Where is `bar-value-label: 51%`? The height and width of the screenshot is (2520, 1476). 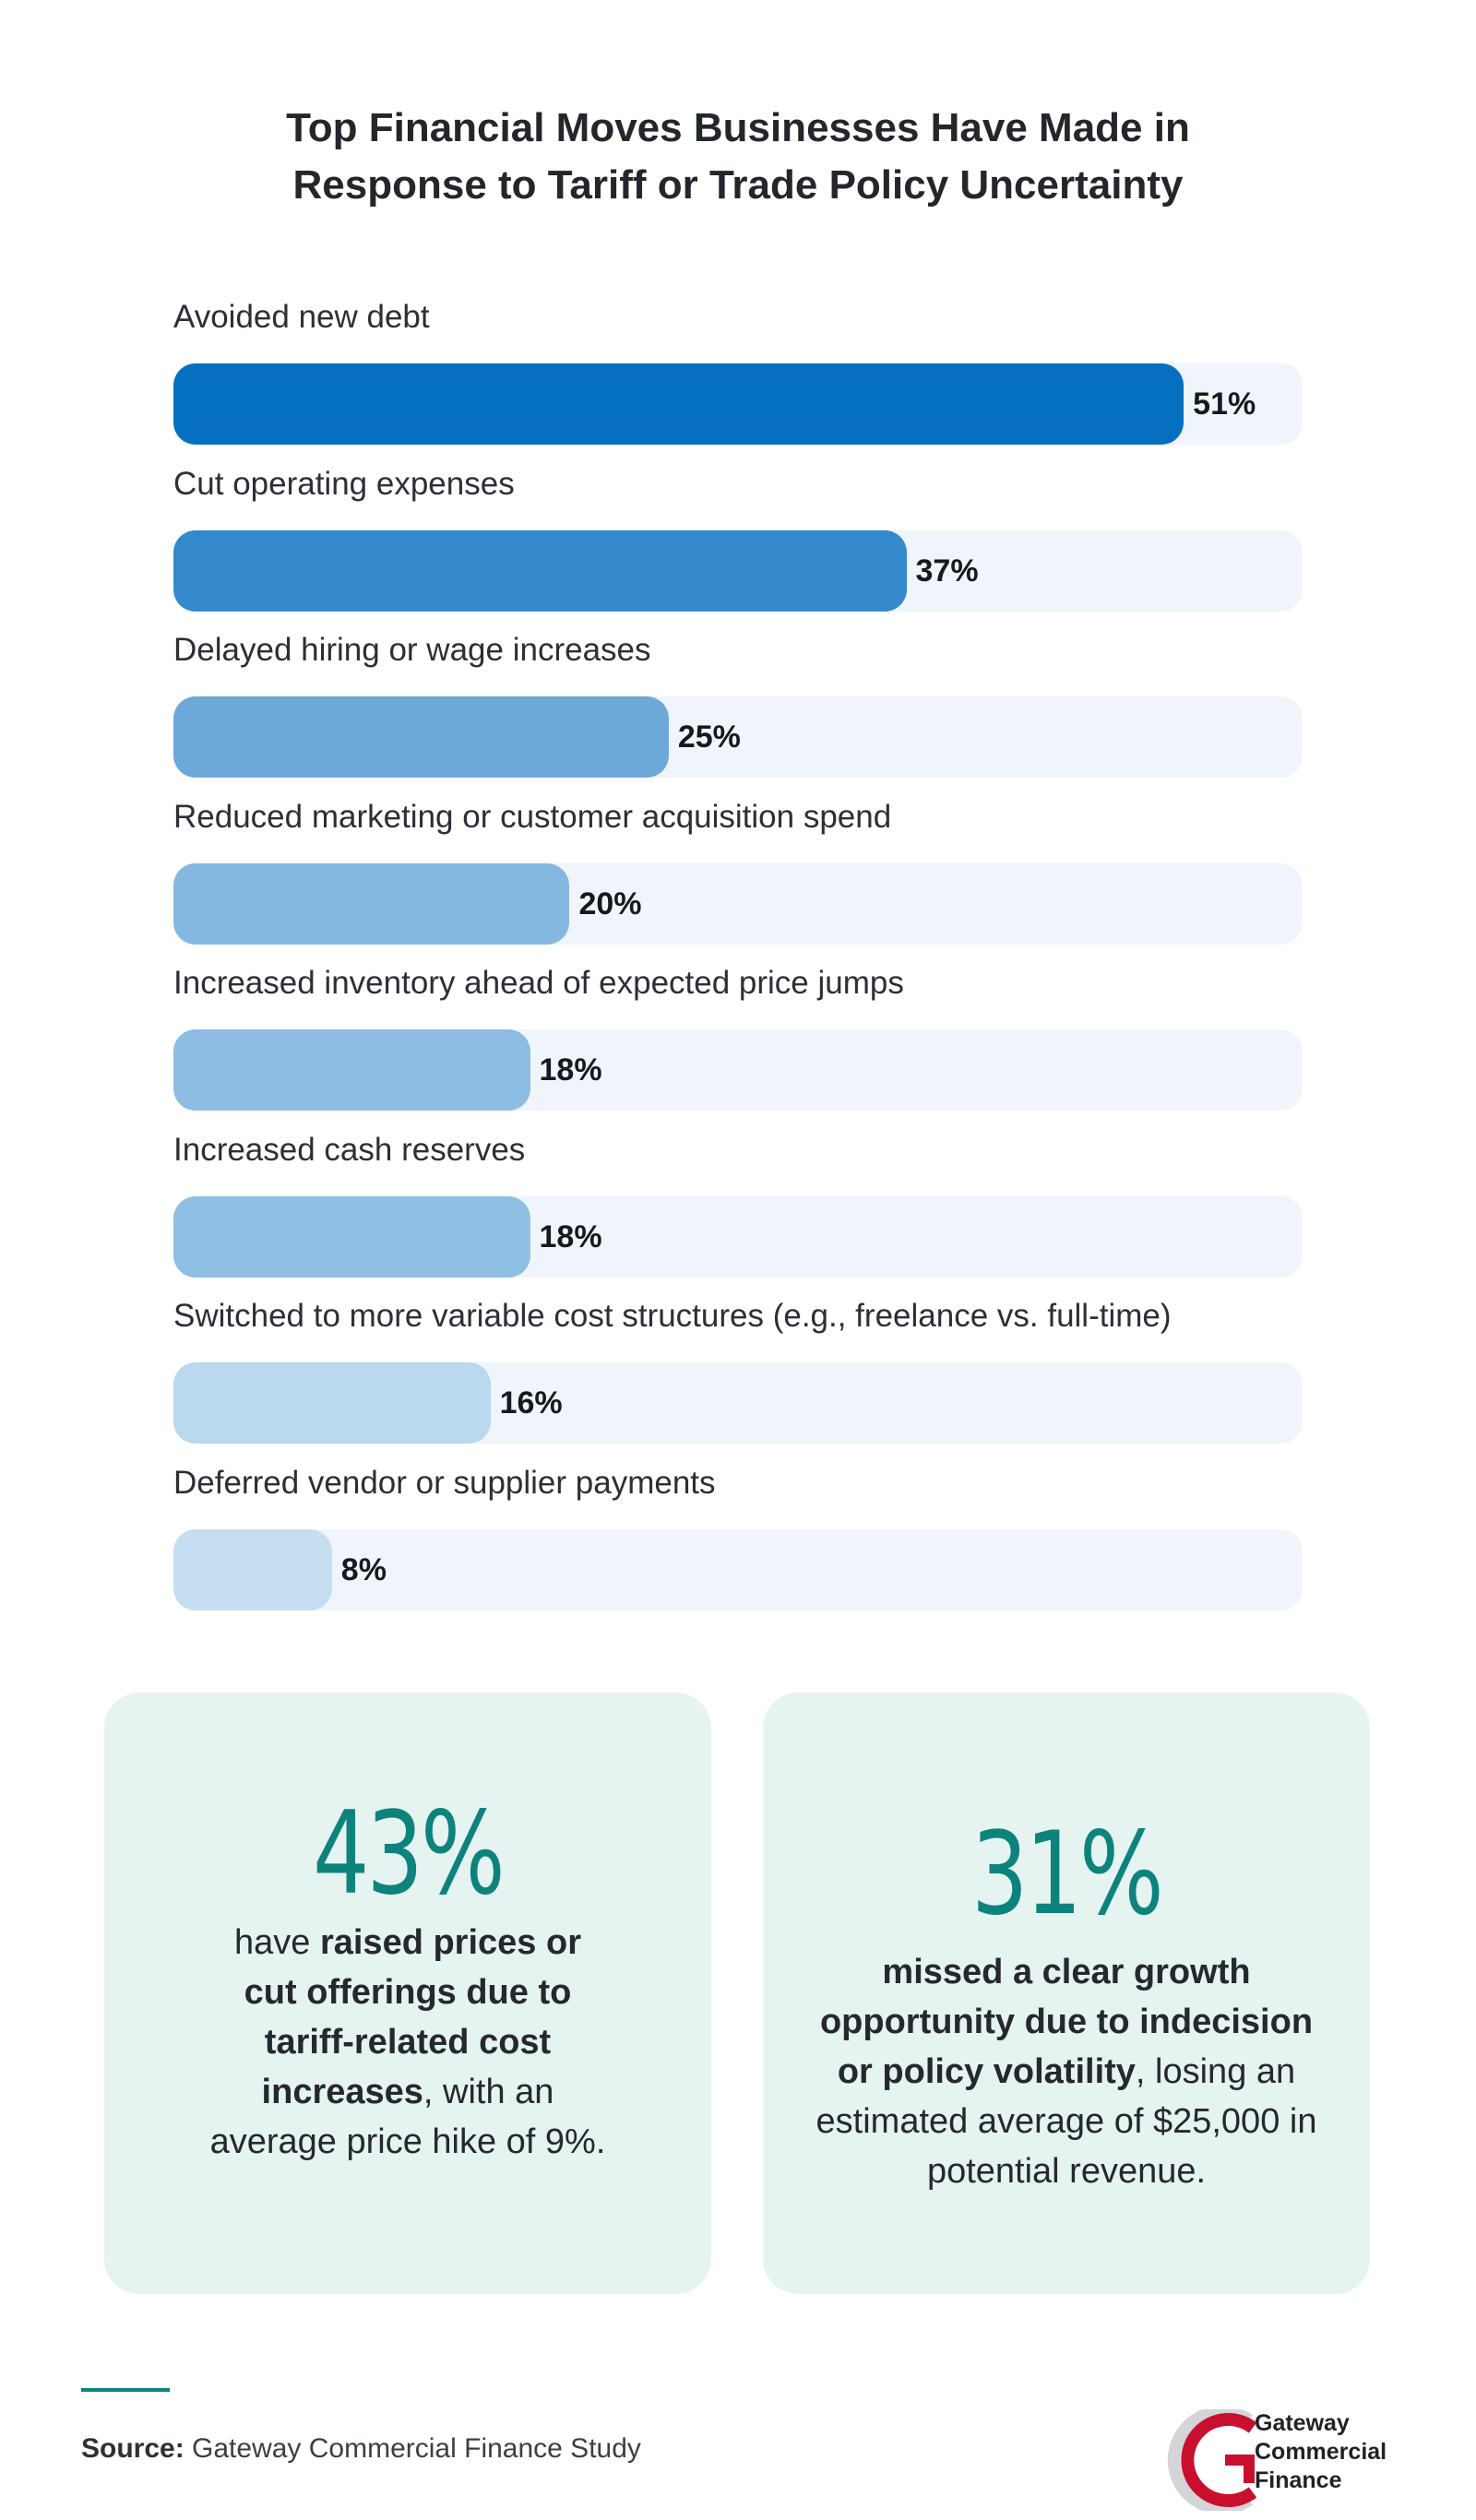
bar-value-label: 51% is located at coordinates (1224, 404).